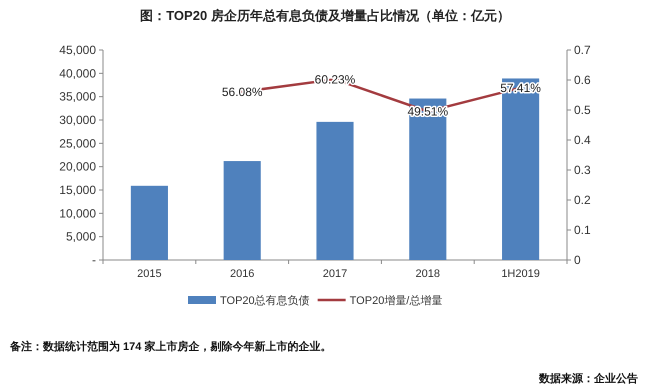  I want to click on x-tick-label: 1H2019, so click(520, 274).